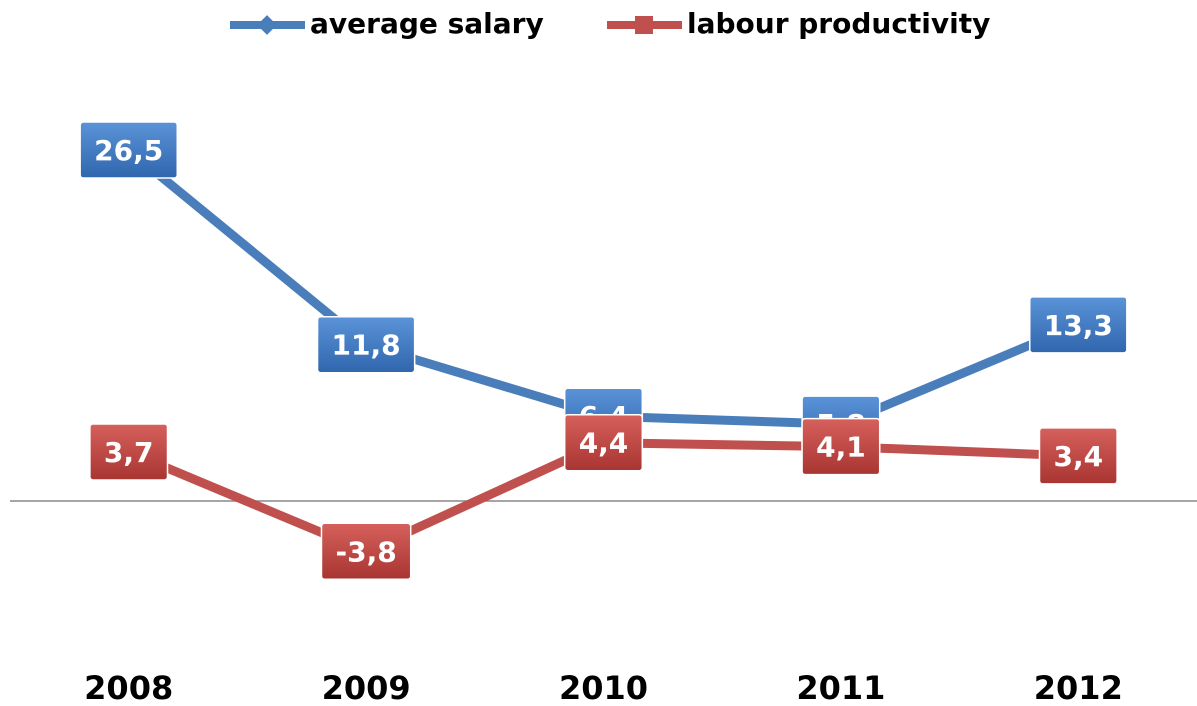  I want to click on x-tick-label: 2011, so click(840, 687).